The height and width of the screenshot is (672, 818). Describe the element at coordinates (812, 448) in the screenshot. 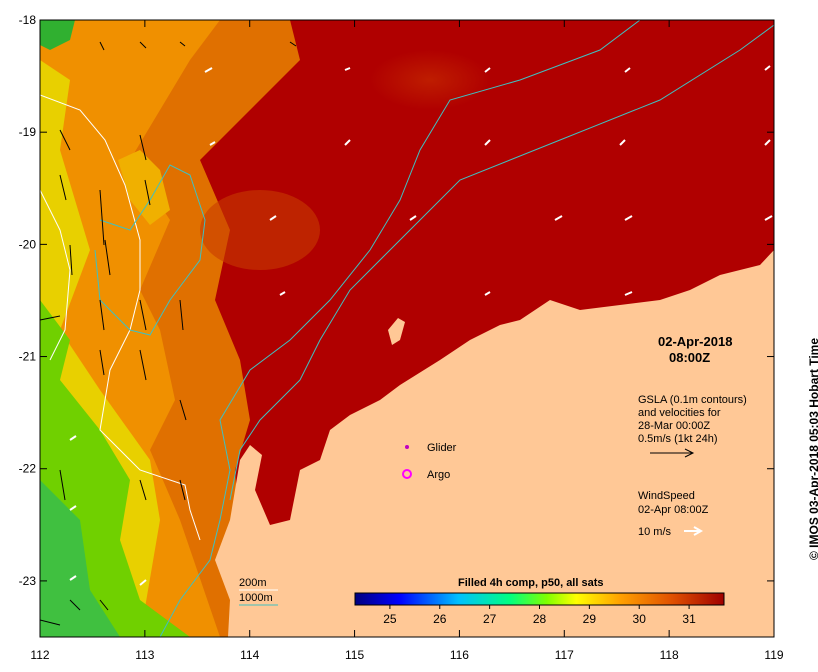

I see `credit-text: © IMOS 03-Apr-2018 05:03 Hobart Time` at that location.